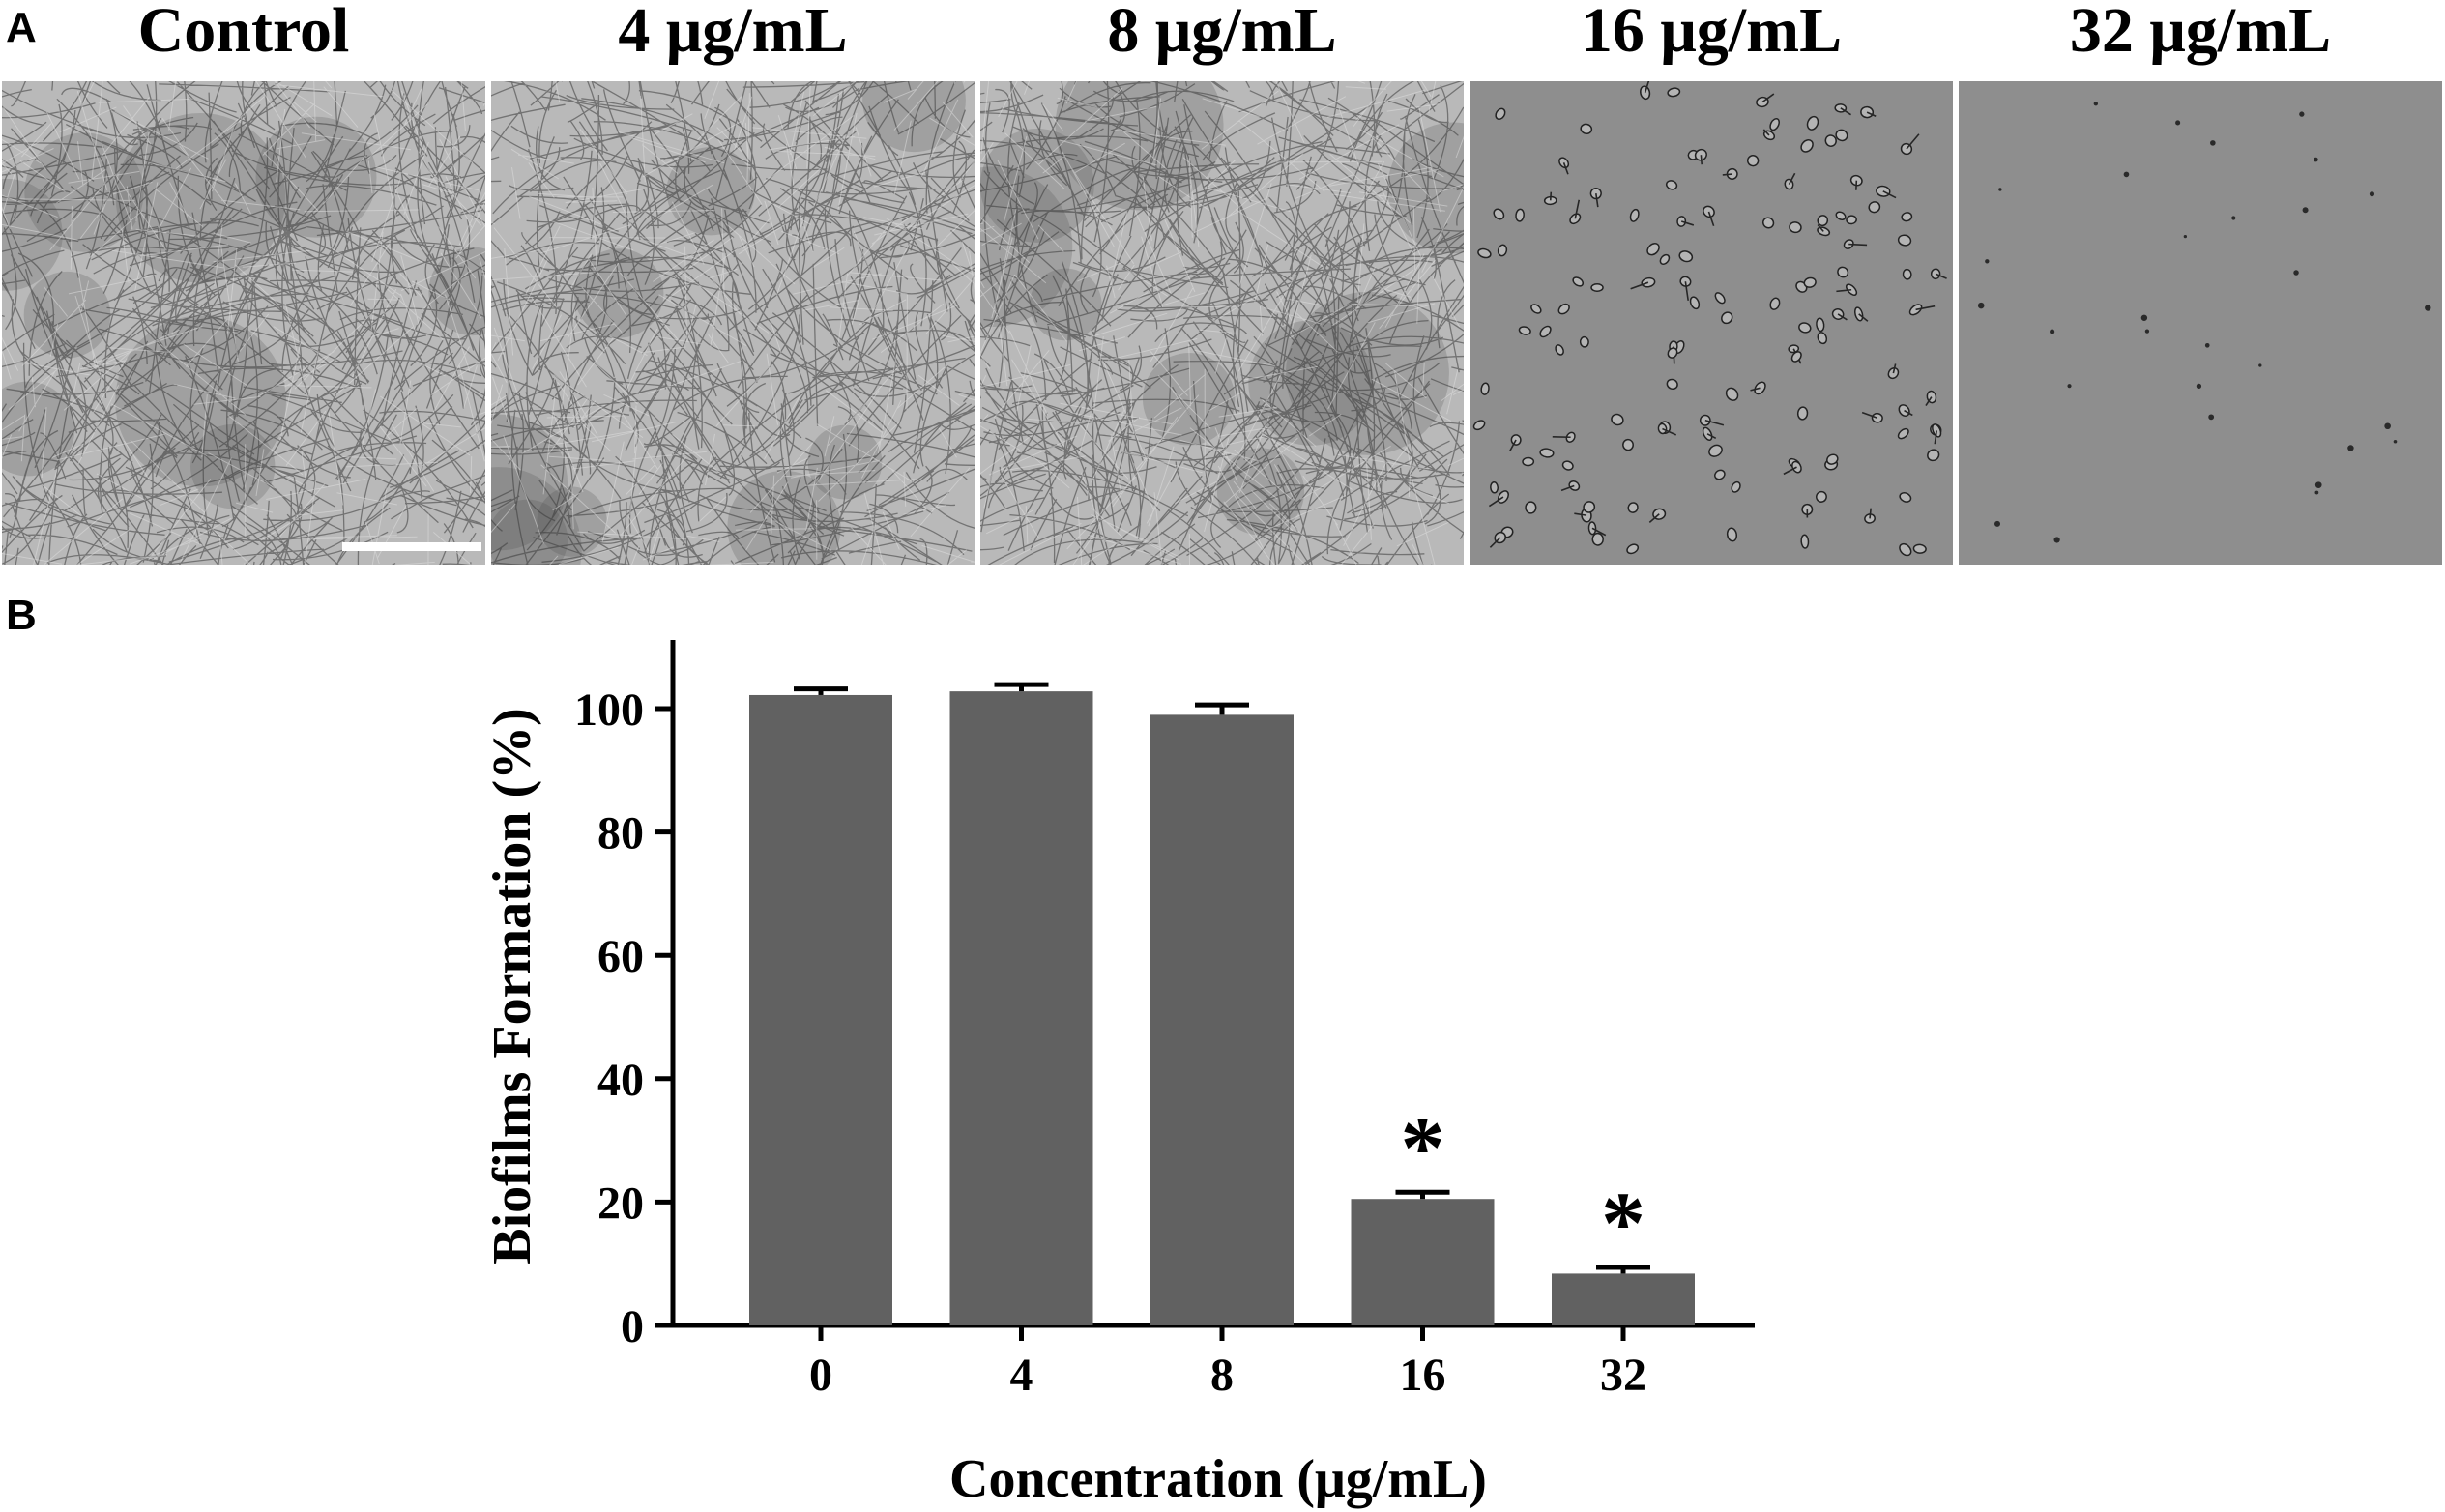 This screenshot has width=2445, height=1512. What do you see at coordinates (733, 33) in the screenshot?
I see `micrograph-title-4: 4 μg/mL` at bounding box center [733, 33].